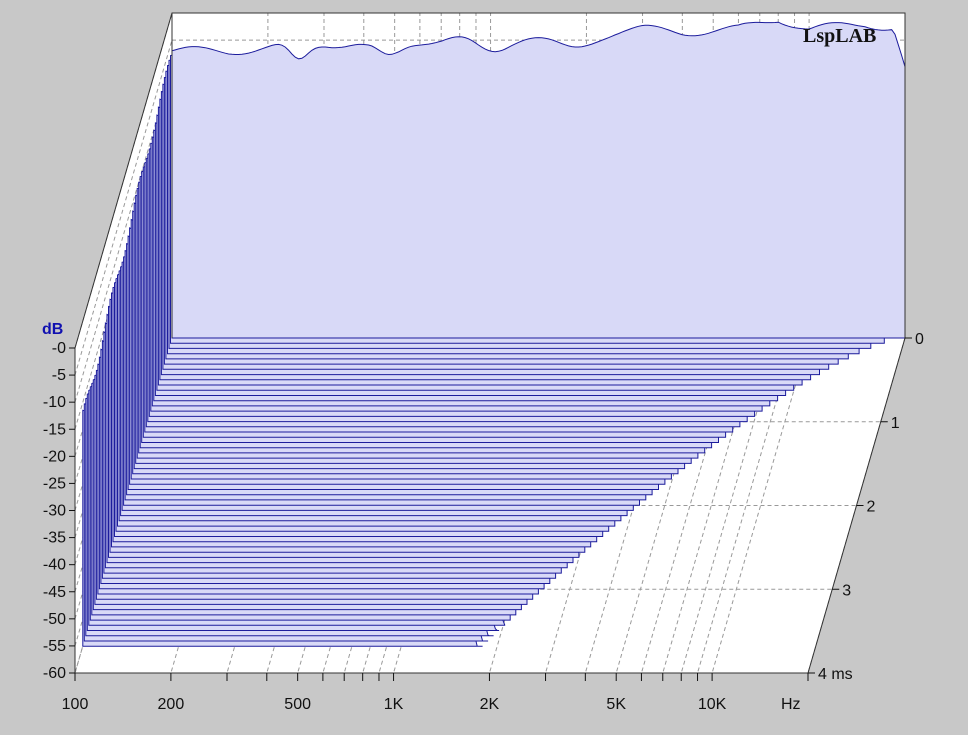 This screenshot has height=735, width=968. I want to click on y-tick-label: -35, so click(54, 538).